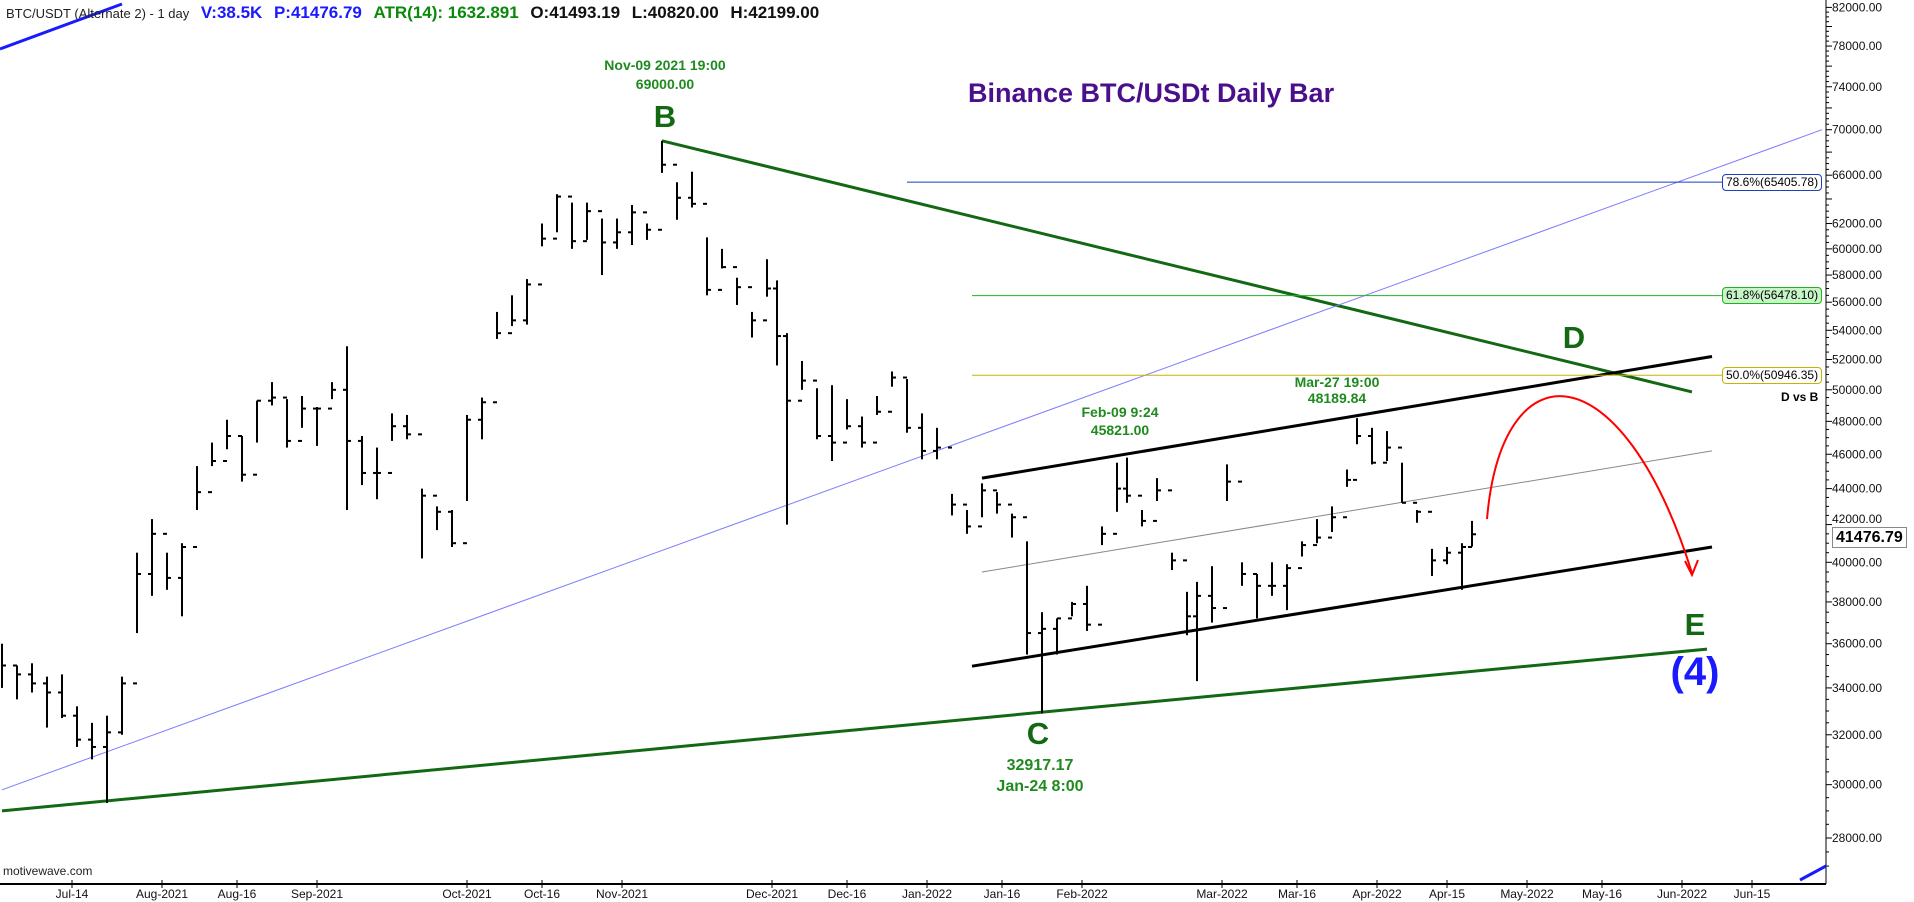 The image size is (1914, 902). Describe the element at coordinates (622, 894) in the screenshot. I see `x-tick-label: Nov-2021` at that location.